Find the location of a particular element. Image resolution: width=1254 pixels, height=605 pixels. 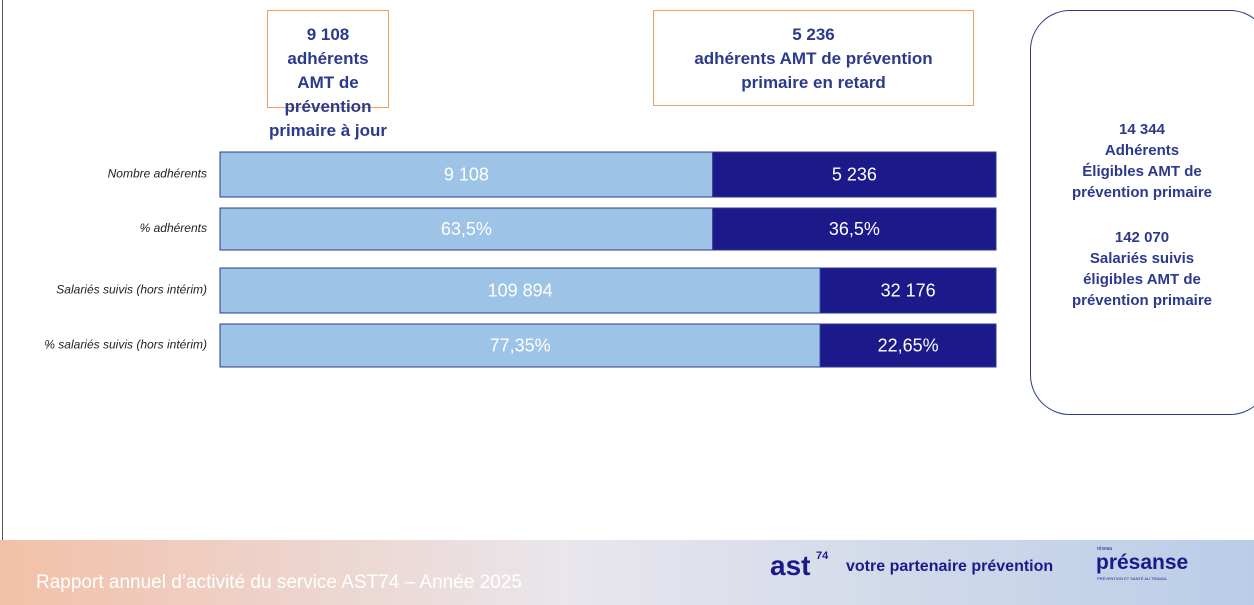

value-label: 109 894 is located at coordinates (520, 290).